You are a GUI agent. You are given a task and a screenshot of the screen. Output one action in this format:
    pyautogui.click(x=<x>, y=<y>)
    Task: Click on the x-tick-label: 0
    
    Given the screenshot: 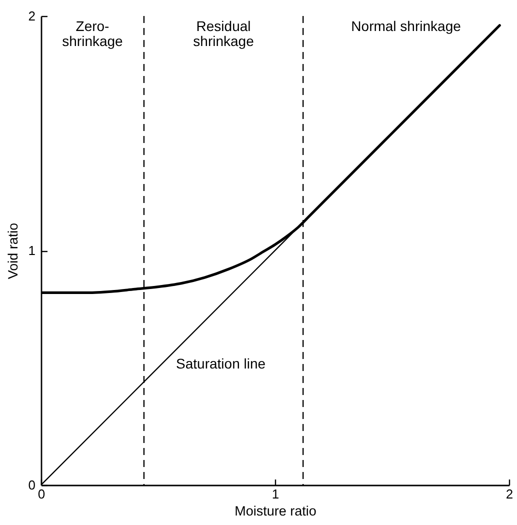 What is the action you would take?
    pyautogui.click(x=42, y=494)
    